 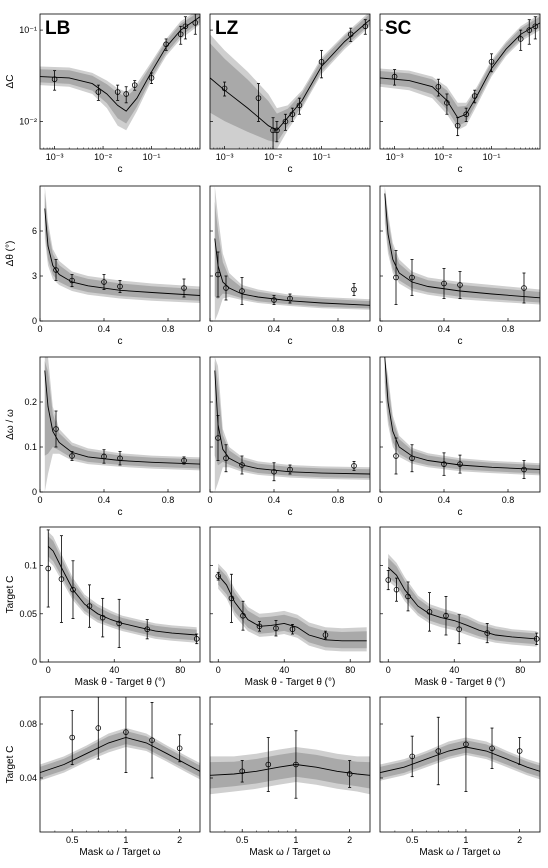 What do you see at coordinates (34, 231) in the screenshot?
I see `y-tick-label: 6` at bounding box center [34, 231].